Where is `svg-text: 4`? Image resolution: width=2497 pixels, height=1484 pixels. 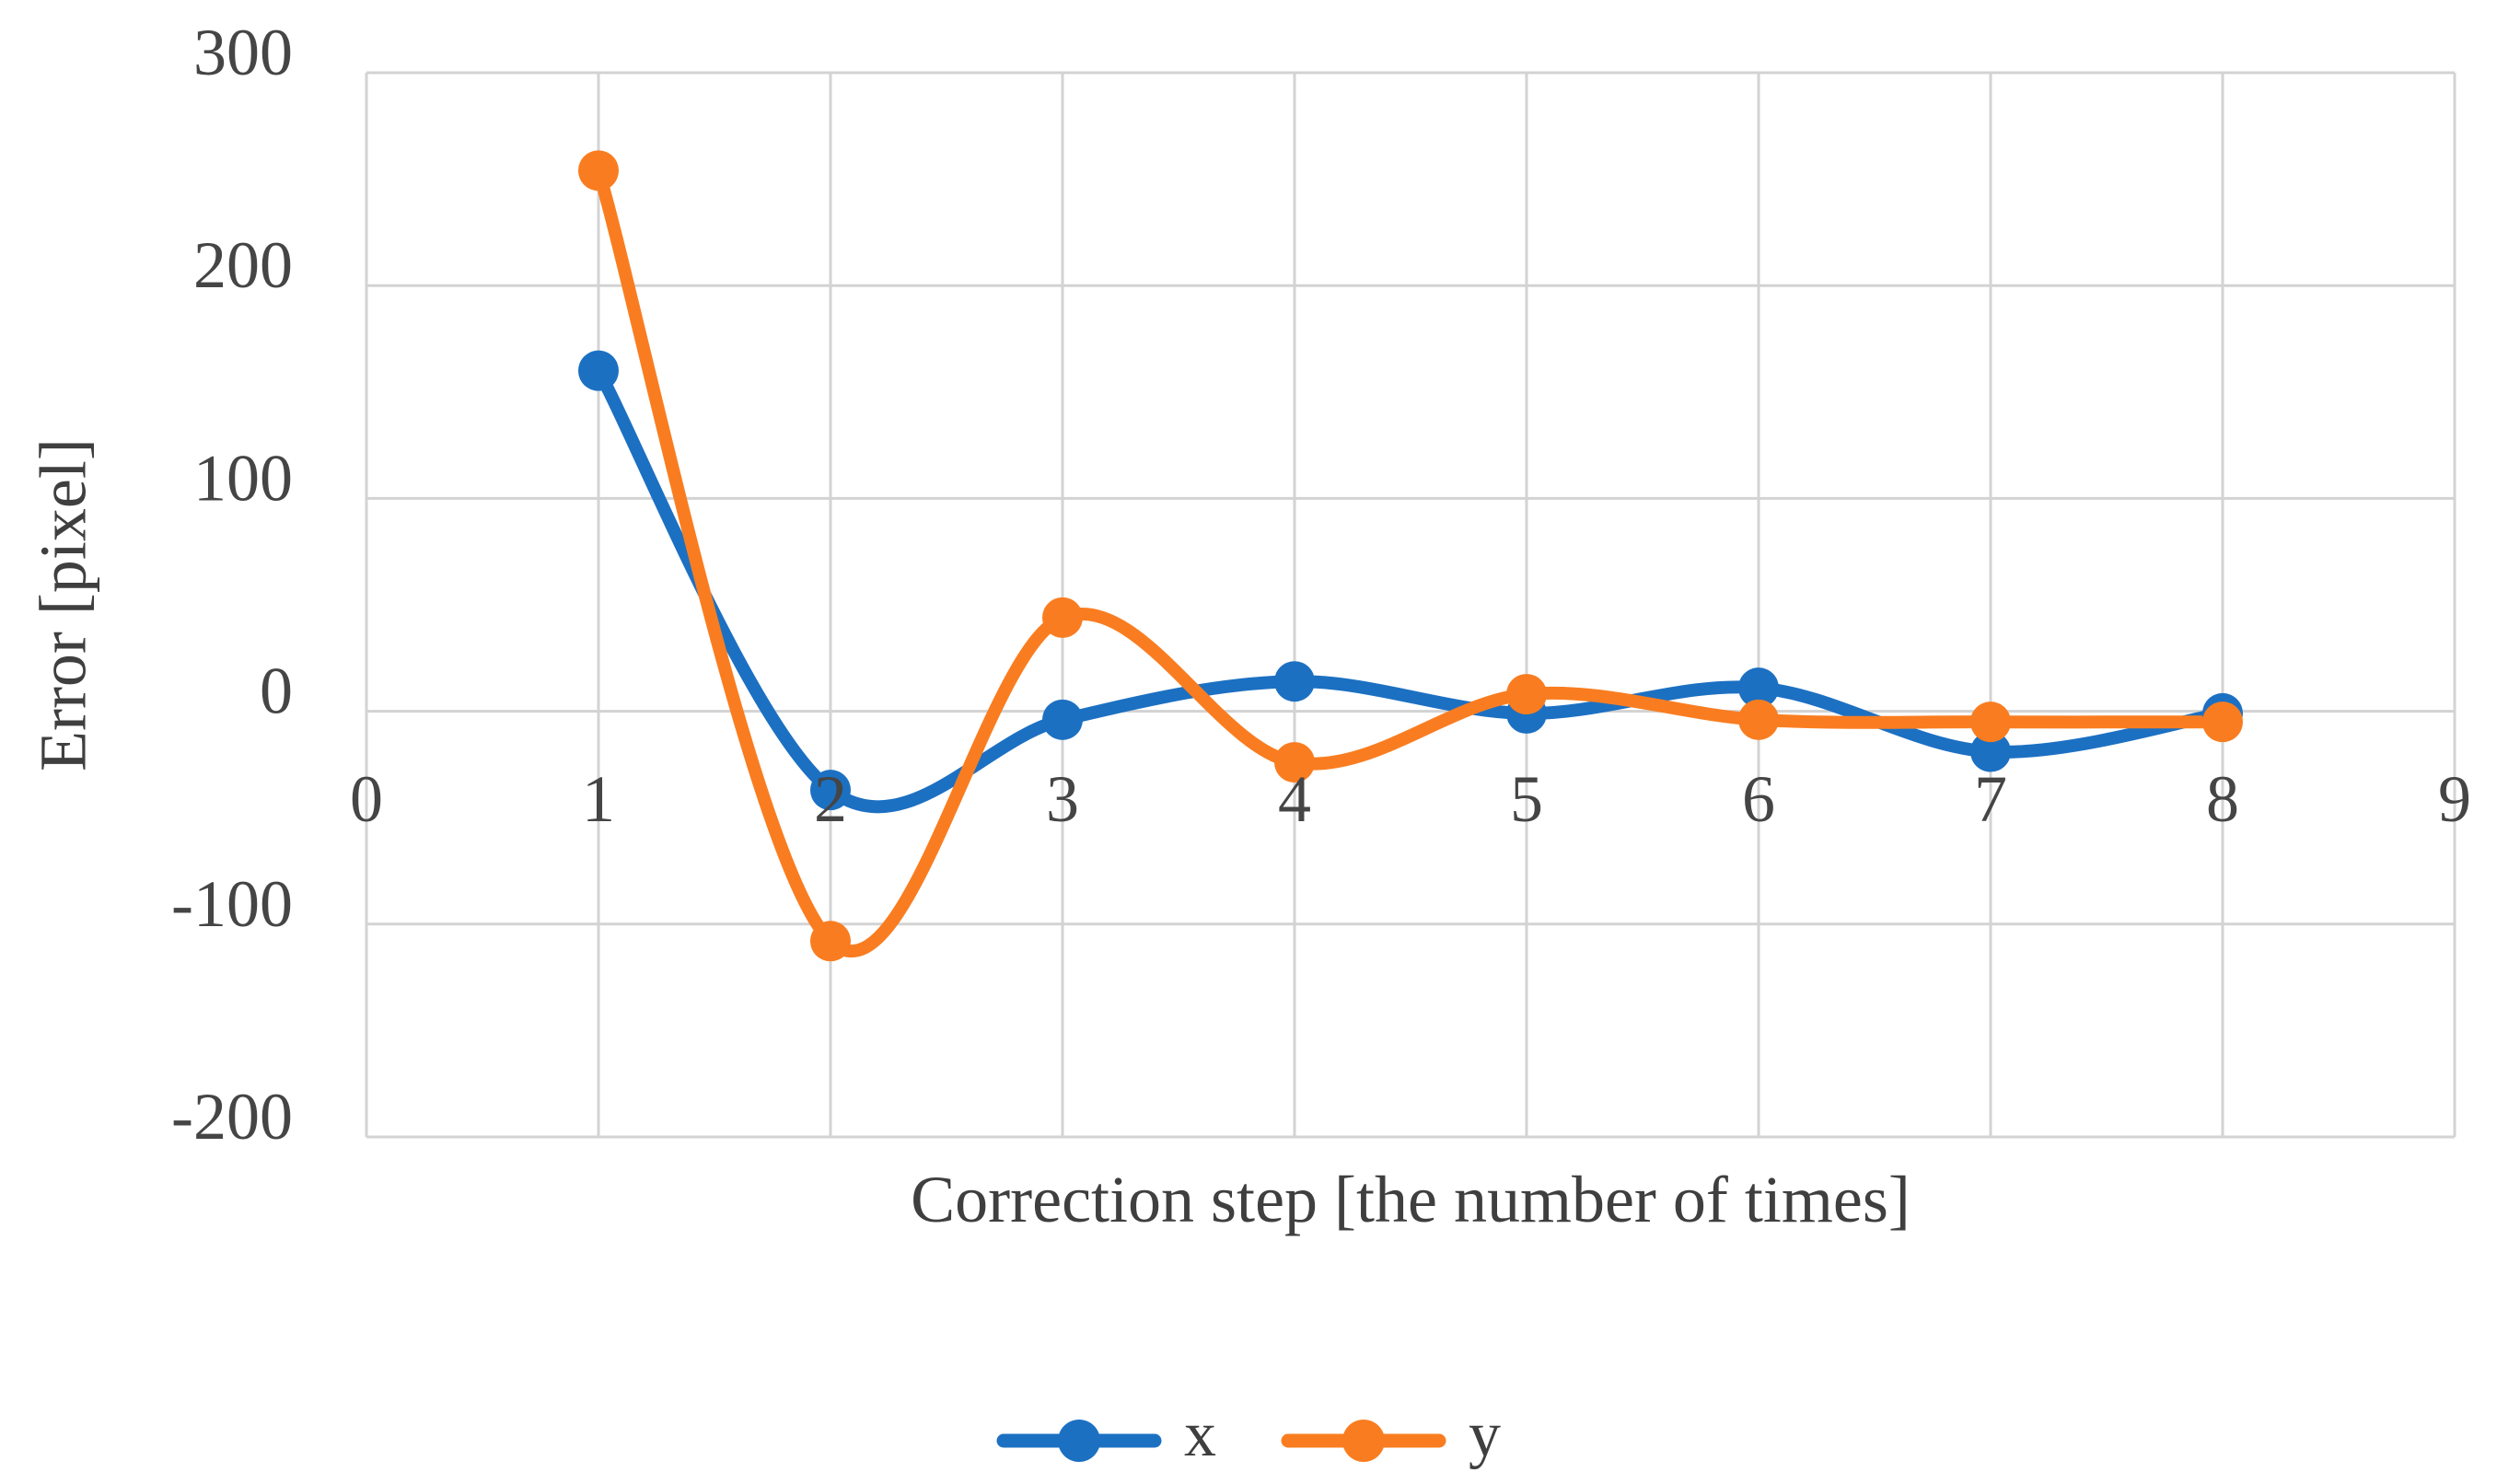
svg-text: 4 is located at coordinates (1294, 799).